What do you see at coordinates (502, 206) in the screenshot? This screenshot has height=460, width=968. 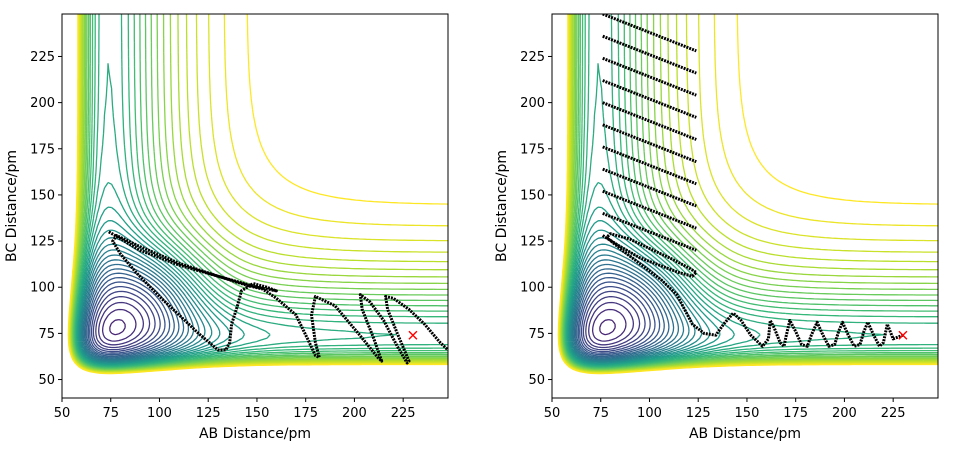 I see `right-y-axis-label: BC Distance/pm` at bounding box center [502, 206].